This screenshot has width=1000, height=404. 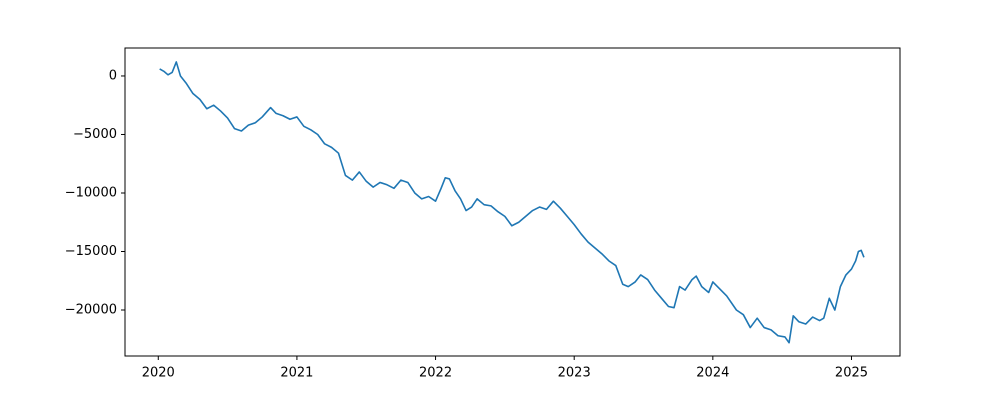 I want to click on y-tick-label: −10000, so click(x=91, y=192).